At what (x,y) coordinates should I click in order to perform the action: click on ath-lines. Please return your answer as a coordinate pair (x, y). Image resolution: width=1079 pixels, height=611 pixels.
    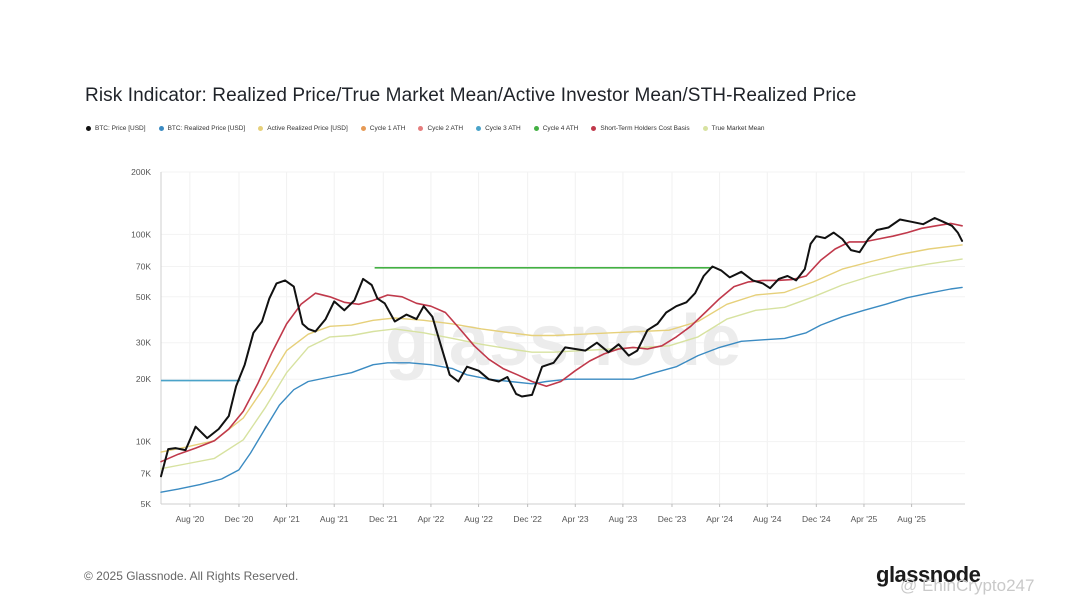
    Looking at the image, I should click on (437, 324).